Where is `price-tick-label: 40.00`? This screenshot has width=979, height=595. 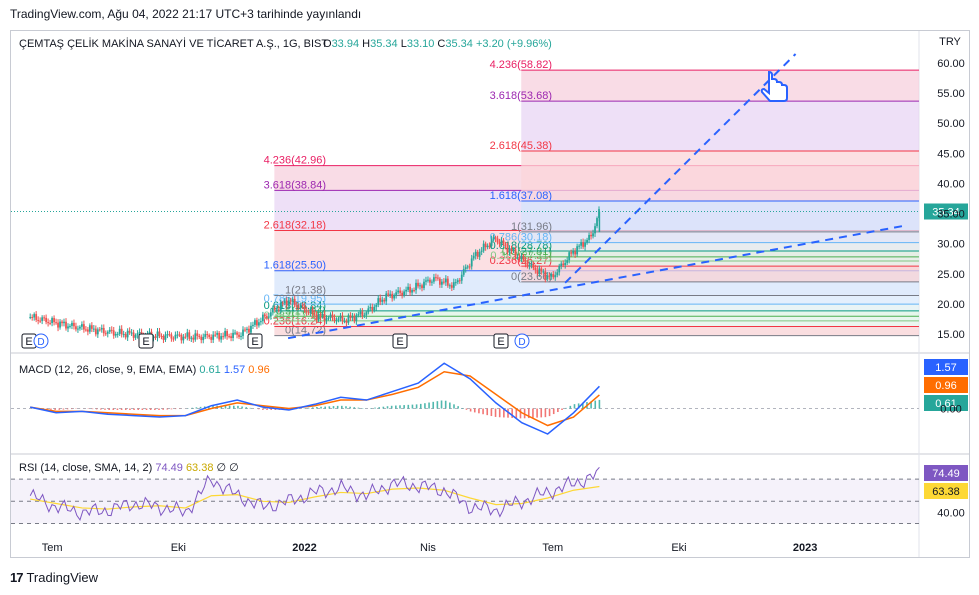
price-tick-label: 40.00 is located at coordinates (951, 184).